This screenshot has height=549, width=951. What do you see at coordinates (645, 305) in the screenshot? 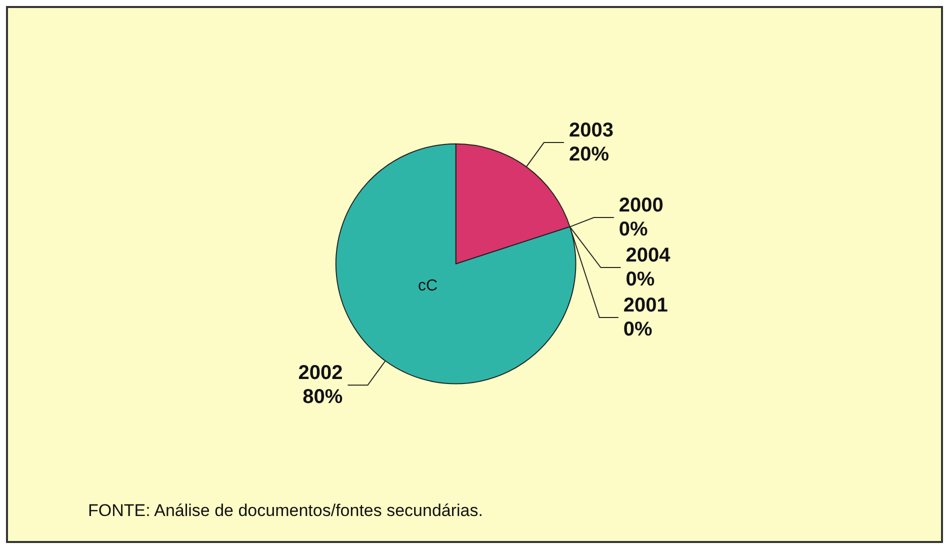
I see `category-label: 2001` at bounding box center [645, 305].